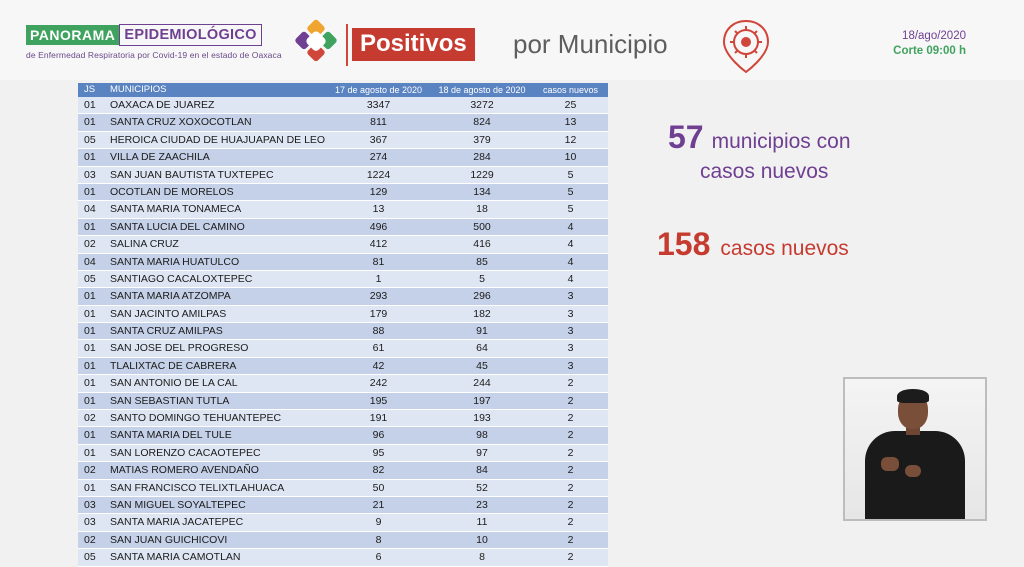 This screenshot has height=567, width=1024. What do you see at coordinates (570, 174) in the screenshot?
I see `cell-casos-nuevos: 5` at bounding box center [570, 174].